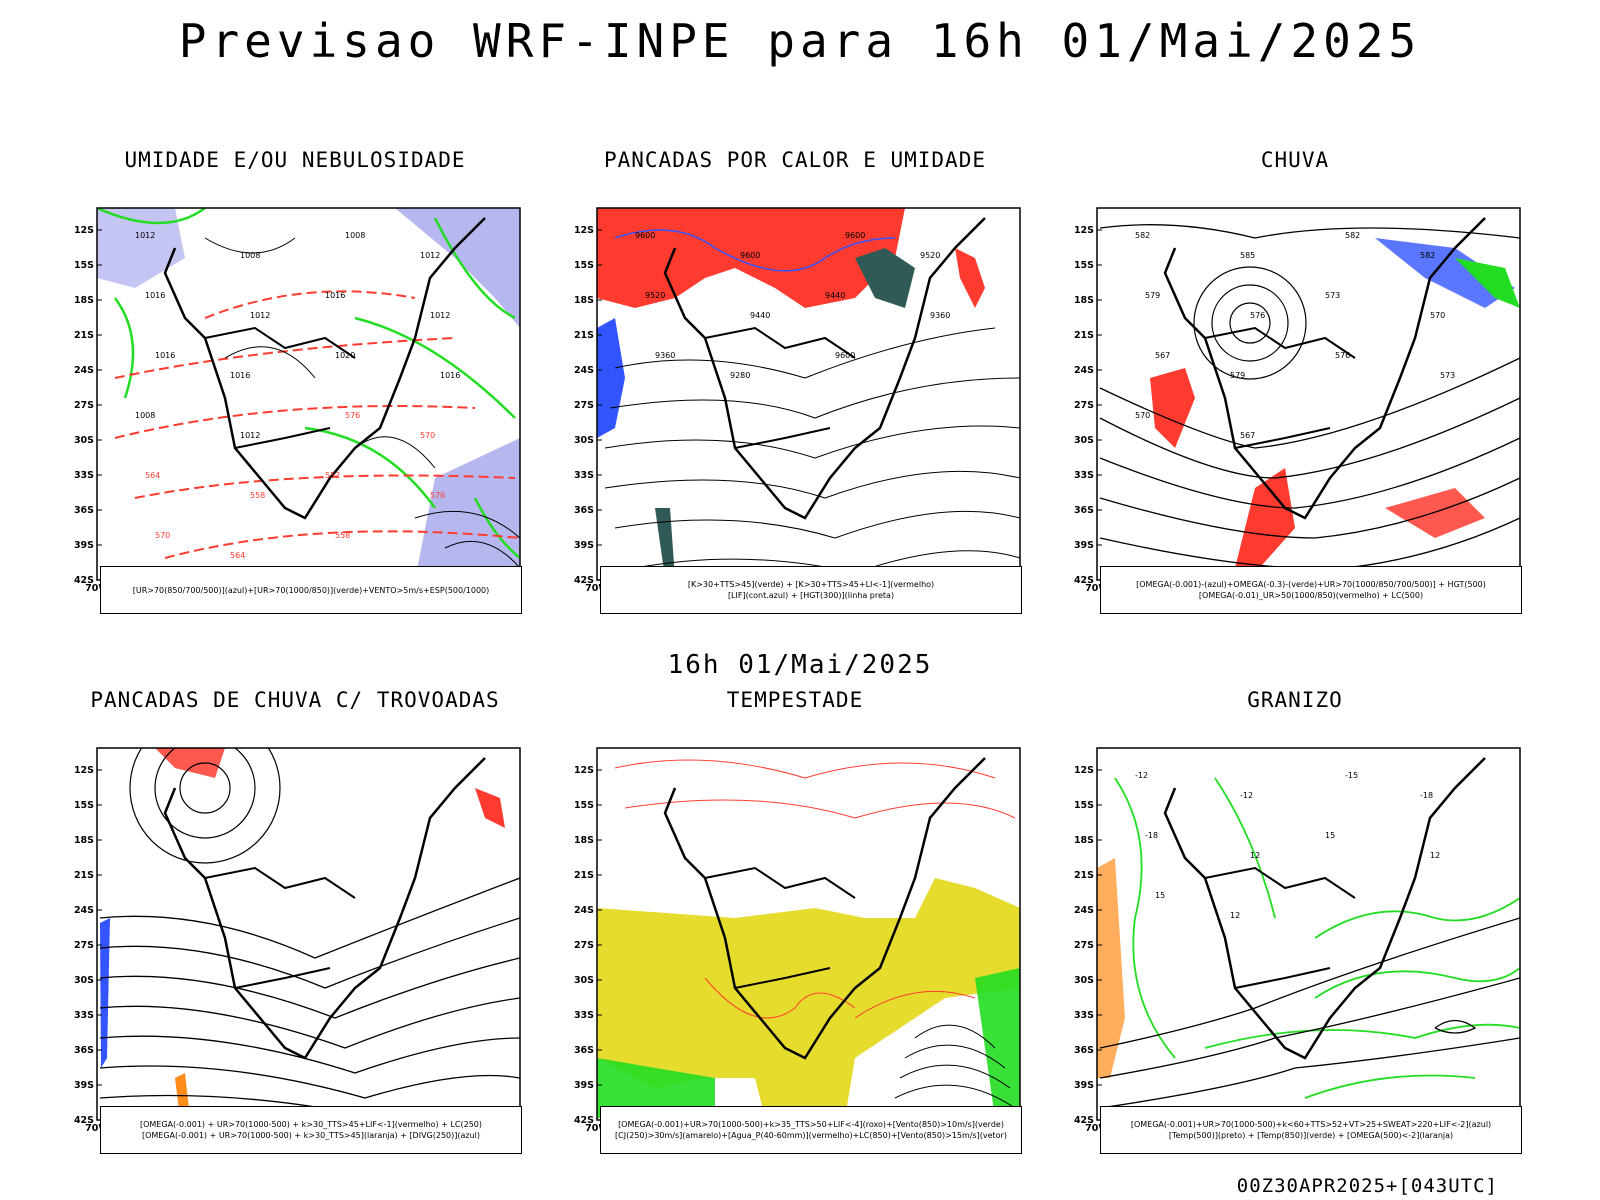  What do you see at coordinates (1247, 255) in the screenshot?
I see `contour-label: 585` at bounding box center [1247, 255].